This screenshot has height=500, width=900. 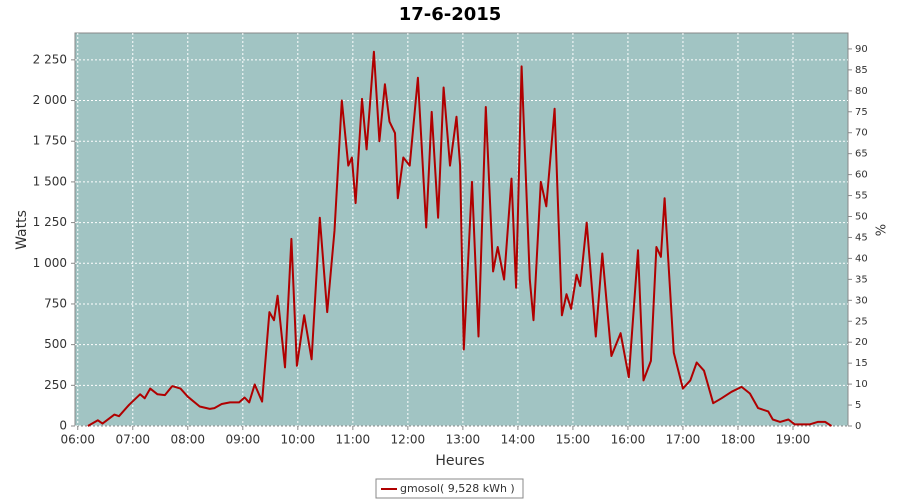 I want to click on y-tick-label: 2 000, so click(x=50, y=100).